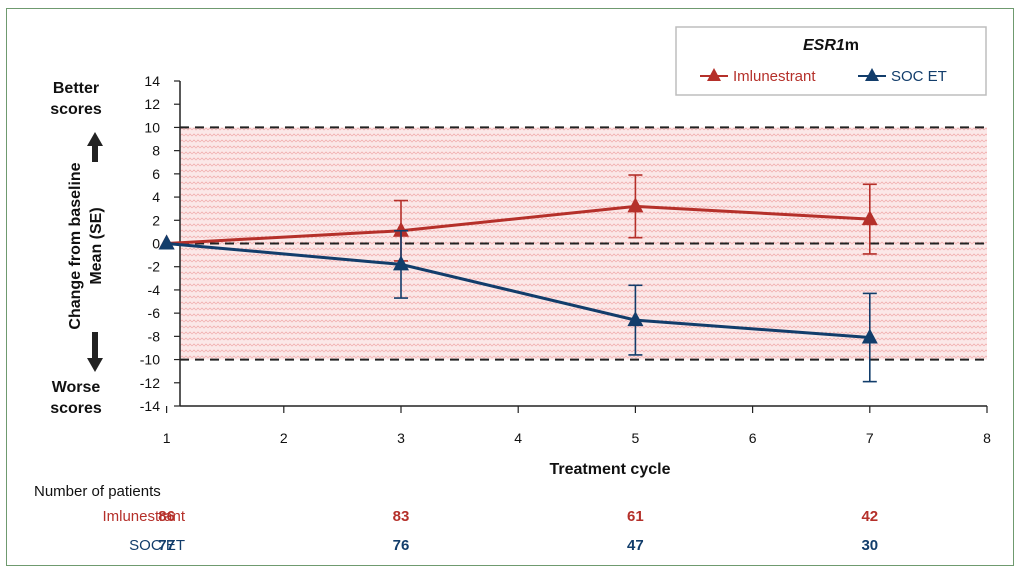  What do you see at coordinates (76, 88) in the screenshot?
I see `better-label-line1: Better` at bounding box center [76, 88].